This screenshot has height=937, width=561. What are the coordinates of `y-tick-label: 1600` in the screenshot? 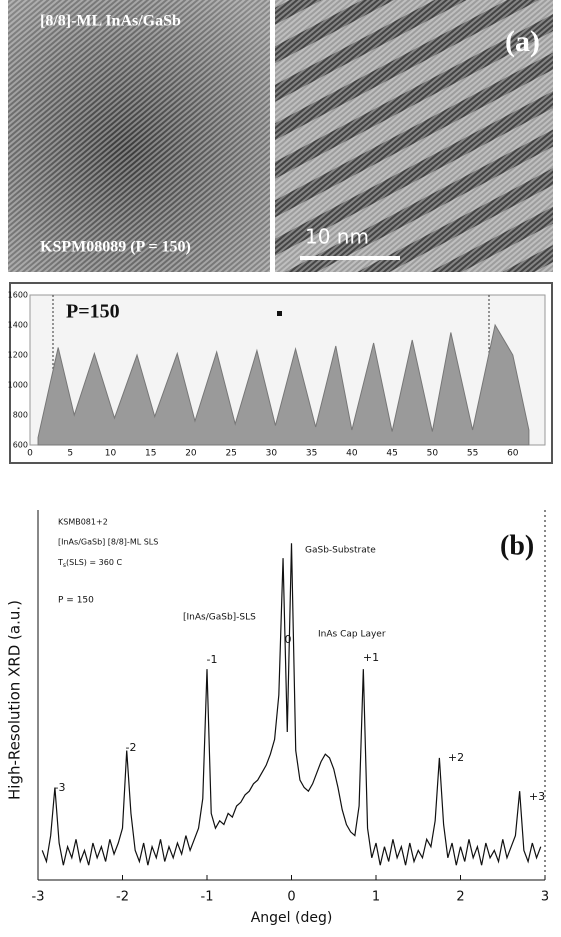 It's located at (18, 295).